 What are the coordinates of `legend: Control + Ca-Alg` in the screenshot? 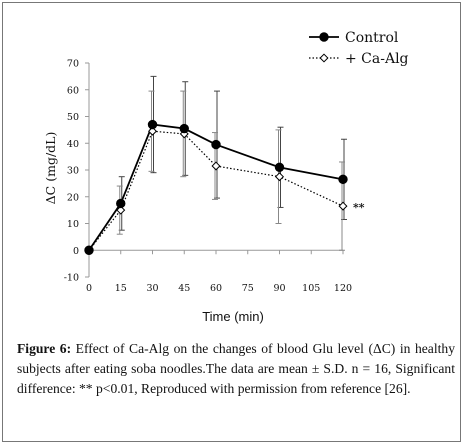 It's located at (359, 48).